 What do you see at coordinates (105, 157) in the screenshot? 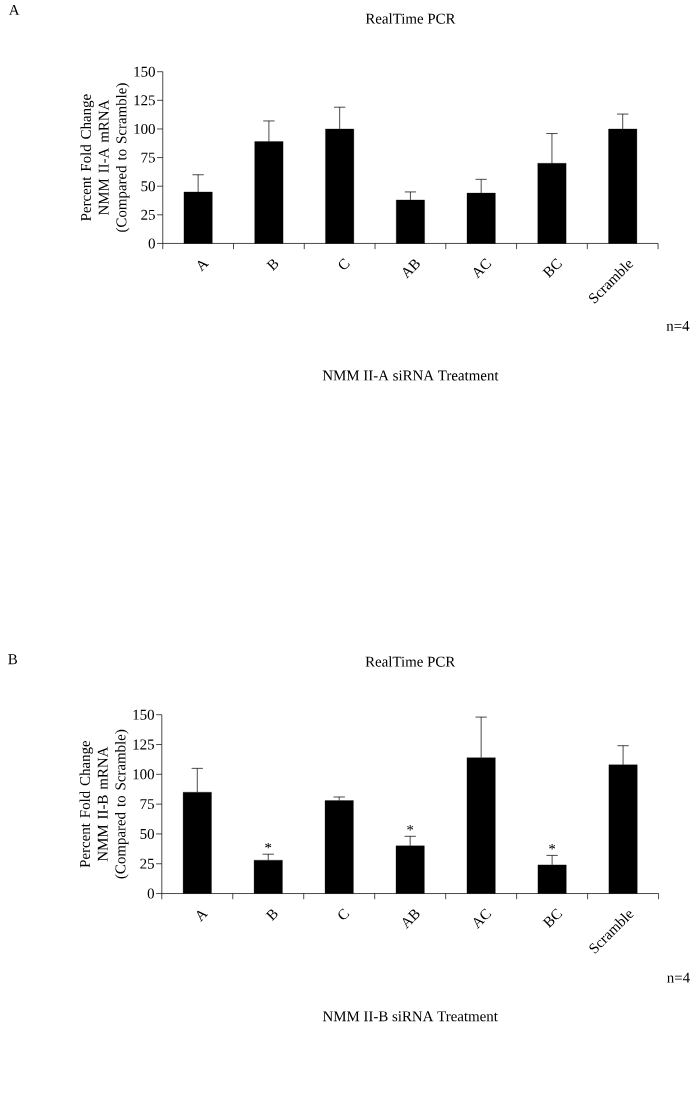
I see `y-axis-title: Percent Fold Change NMM II-A mRNA (Compared to Scramble)` at bounding box center [105, 157].